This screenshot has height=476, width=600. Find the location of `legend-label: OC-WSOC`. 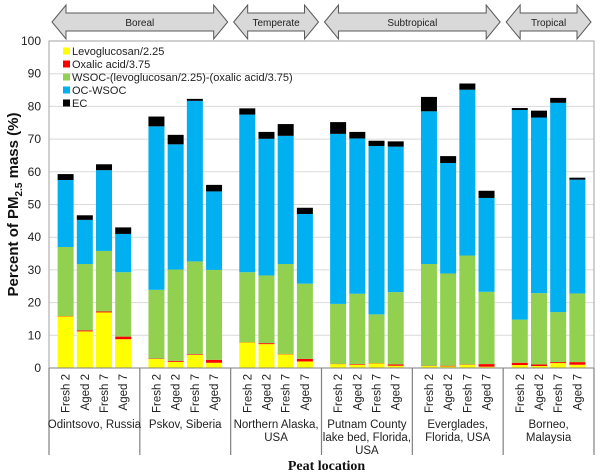

legend-label: OC-WSOC is located at coordinates (99, 91).